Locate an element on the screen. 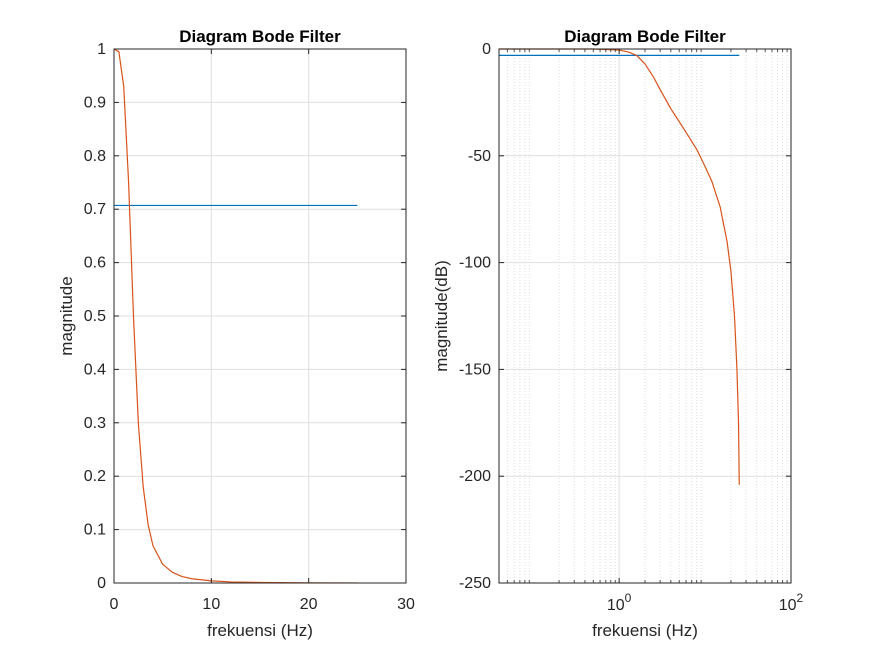 This screenshot has width=875, height=656. x-tick-label: 30 is located at coordinates (406, 604).